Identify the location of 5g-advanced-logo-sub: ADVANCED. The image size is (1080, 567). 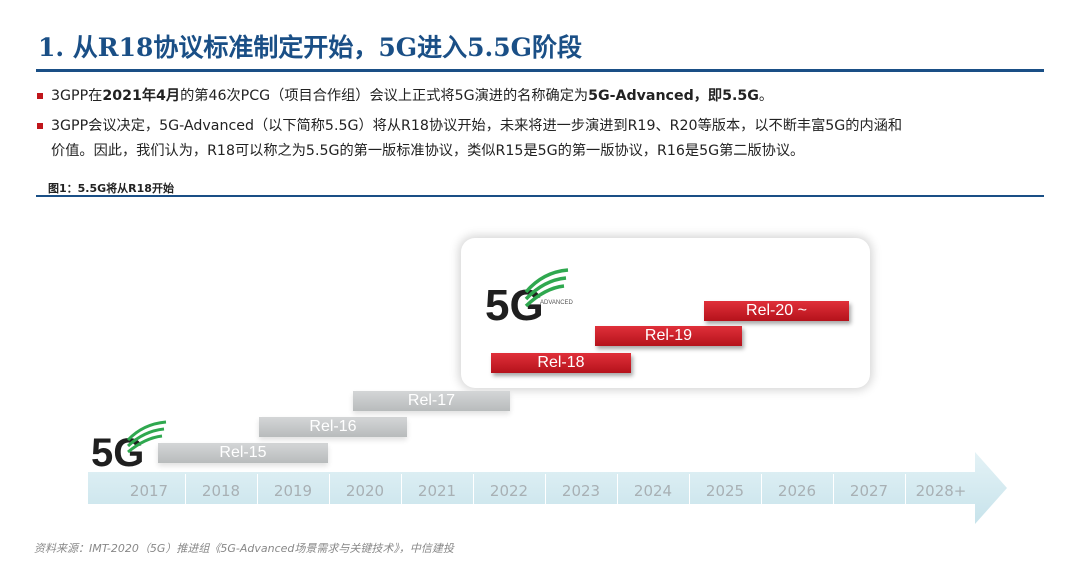
(557, 303).